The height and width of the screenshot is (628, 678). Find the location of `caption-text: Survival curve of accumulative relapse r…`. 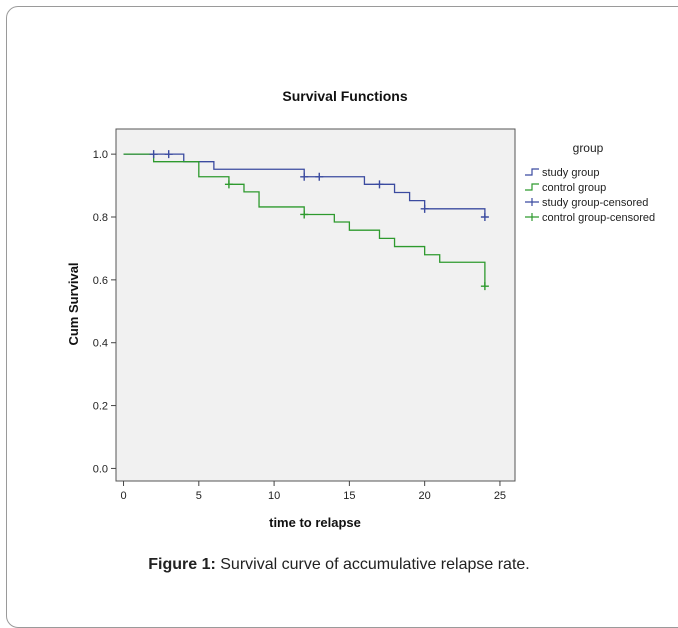

caption-text: Survival curve of accumulative relapse r… is located at coordinates (372, 564).